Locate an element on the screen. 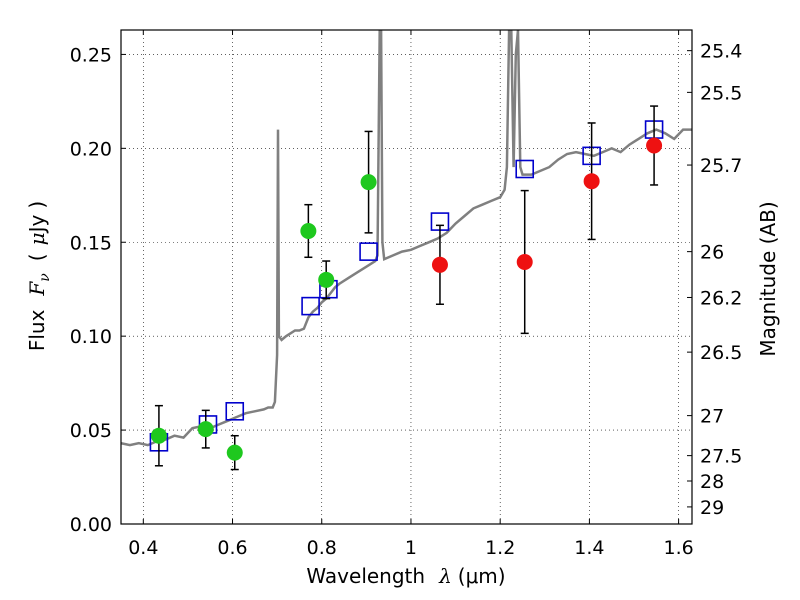 The height and width of the screenshot is (600, 800). y2-tick-label: 25.5 is located at coordinates (721, 93).